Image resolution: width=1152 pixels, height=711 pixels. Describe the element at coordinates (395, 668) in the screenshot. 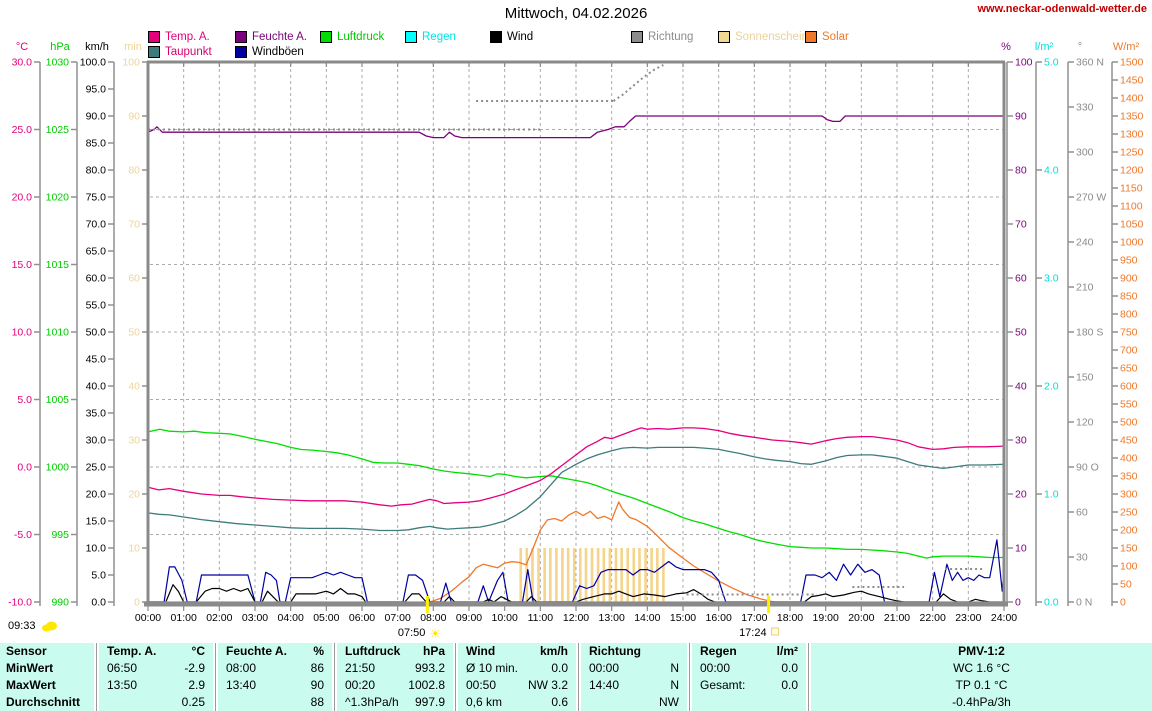

I see `table-cell-row: 21:50 993.2` at that location.